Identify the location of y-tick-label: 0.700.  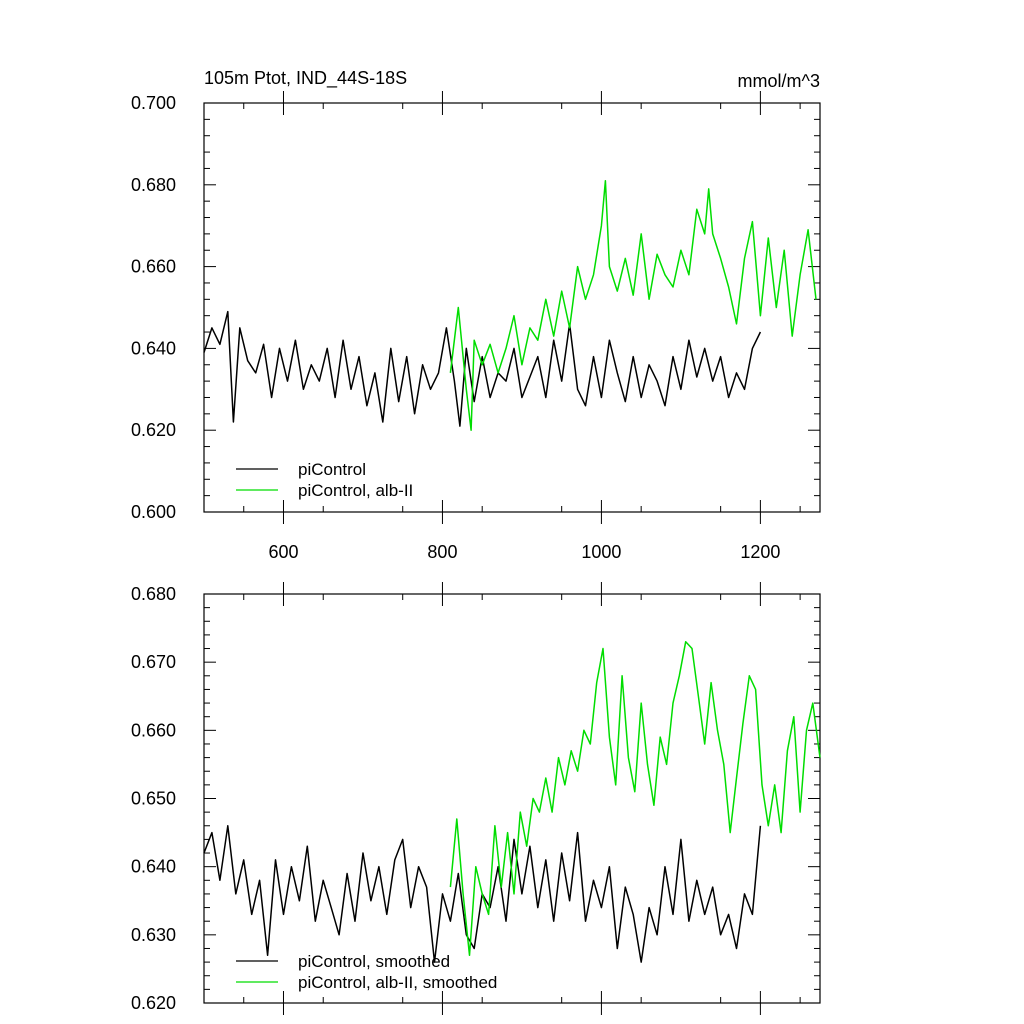
(153, 103).